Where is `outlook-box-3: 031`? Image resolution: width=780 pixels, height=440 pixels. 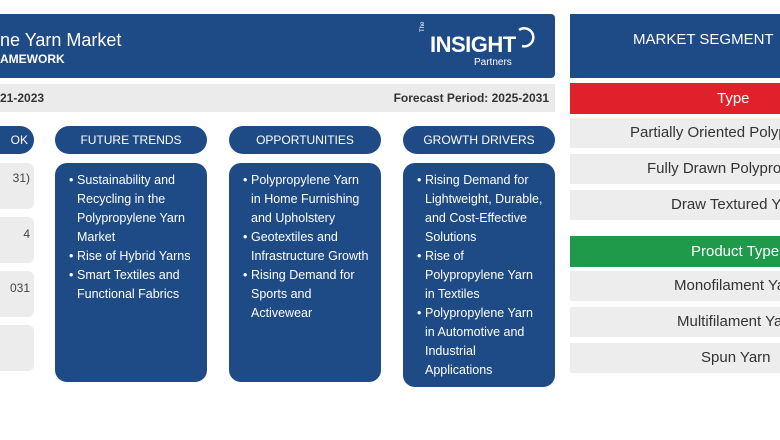
outlook-box-3: 031 is located at coordinates (17, 294).